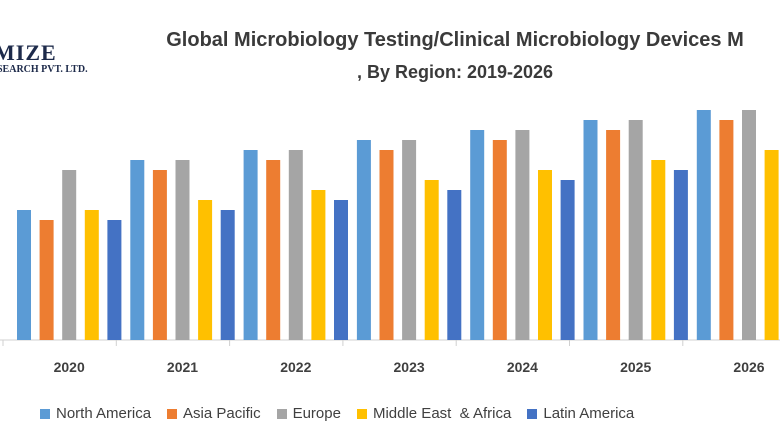  What do you see at coordinates (613, 235) in the screenshot?
I see `bar-2025-asia-pacific` at bounding box center [613, 235].